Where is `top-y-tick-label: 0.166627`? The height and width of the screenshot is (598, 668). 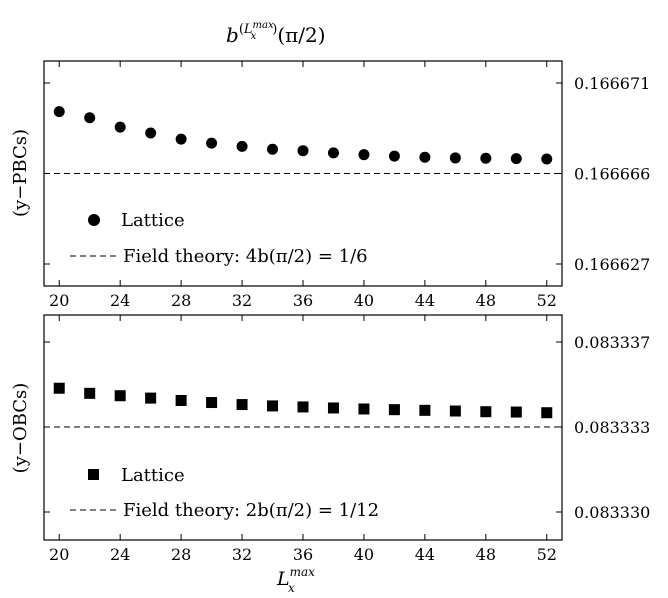 top-y-tick-label: 0.166627 is located at coordinates (612, 264).